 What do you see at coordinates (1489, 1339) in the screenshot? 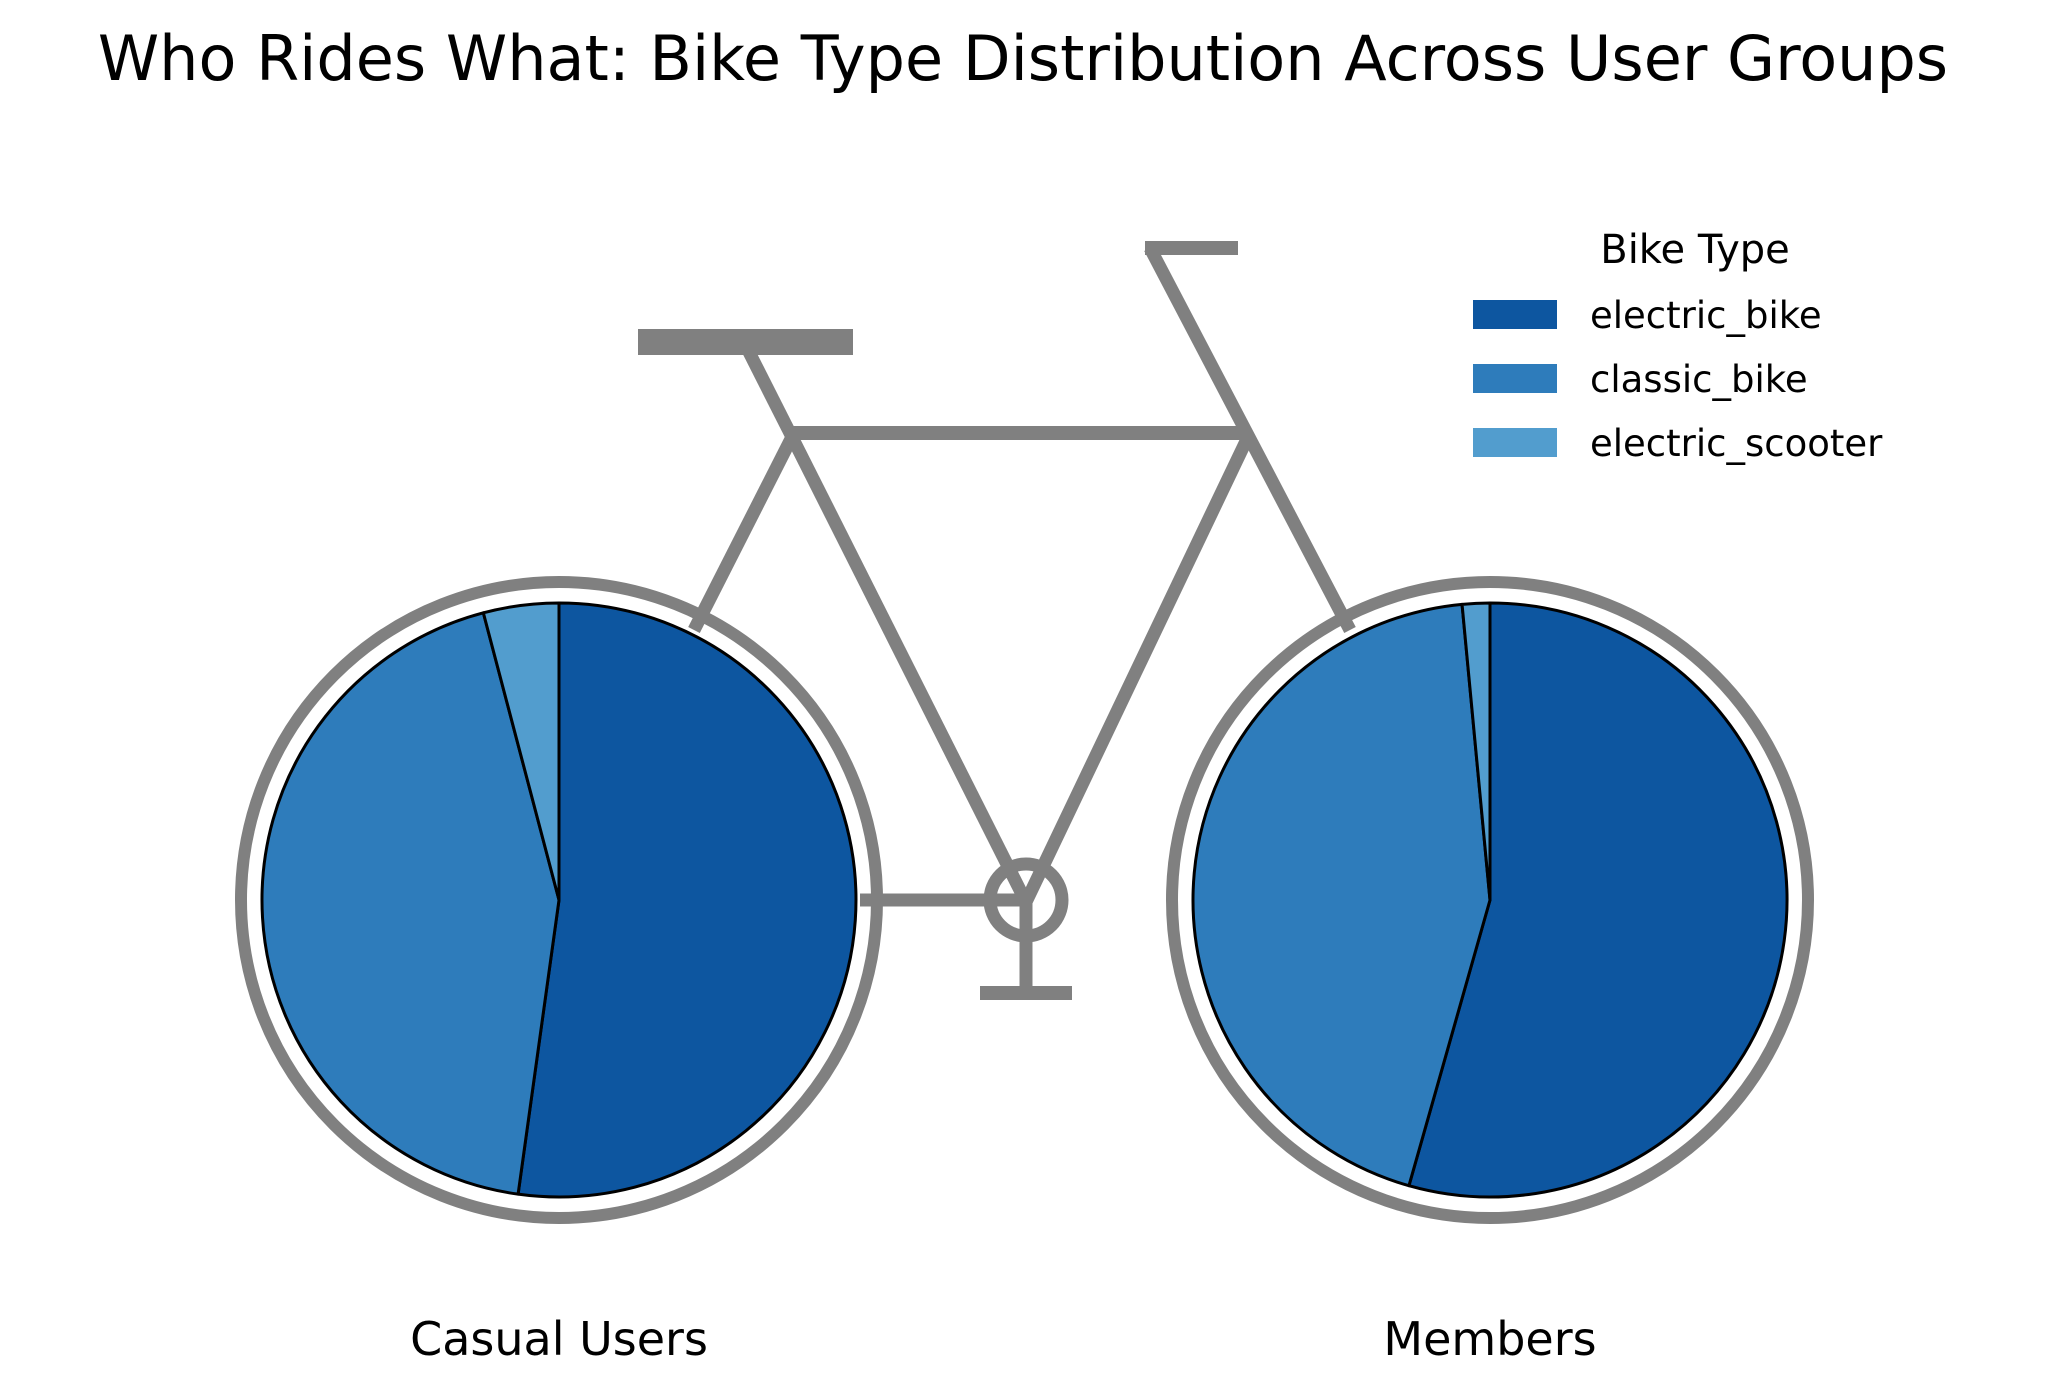
I see `group-label-members: Members` at bounding box center [1489, 1339].